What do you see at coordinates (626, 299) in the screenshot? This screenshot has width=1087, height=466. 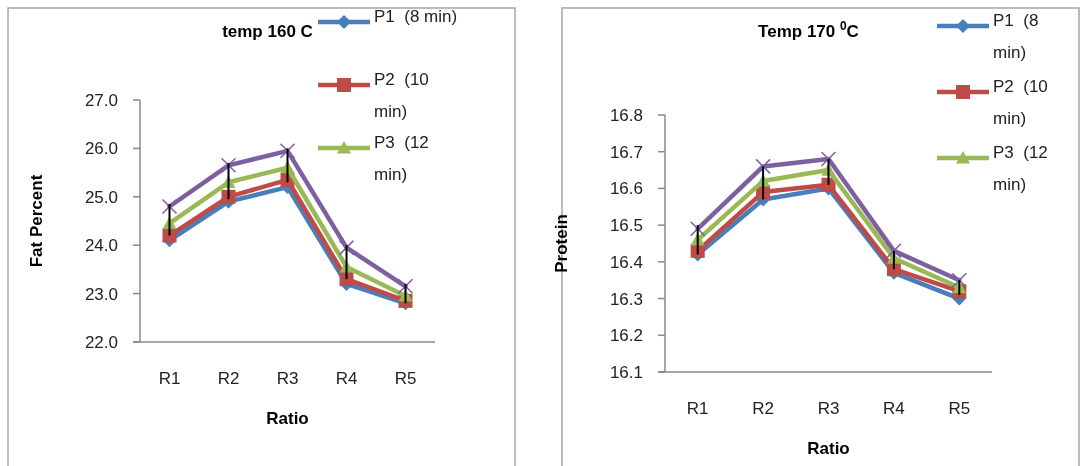 I see `y-tick-label: 16.3` at bounding box center [626, 299].